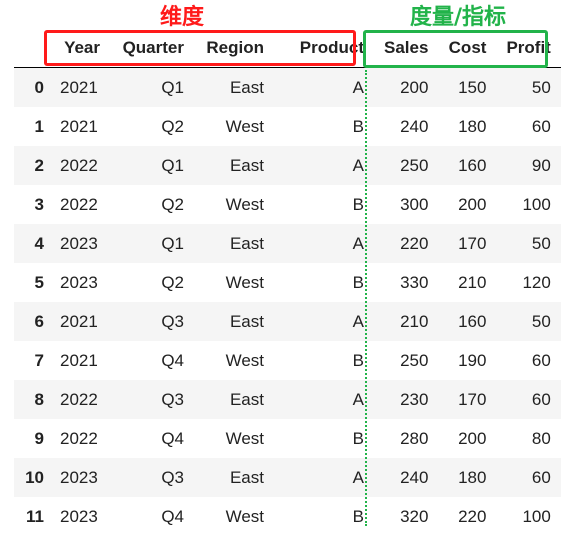 This screenshot has width=584, height=536. Describe the element at coordinates (33, 282) in the screenshot. I see `row-index: 5` at that location.